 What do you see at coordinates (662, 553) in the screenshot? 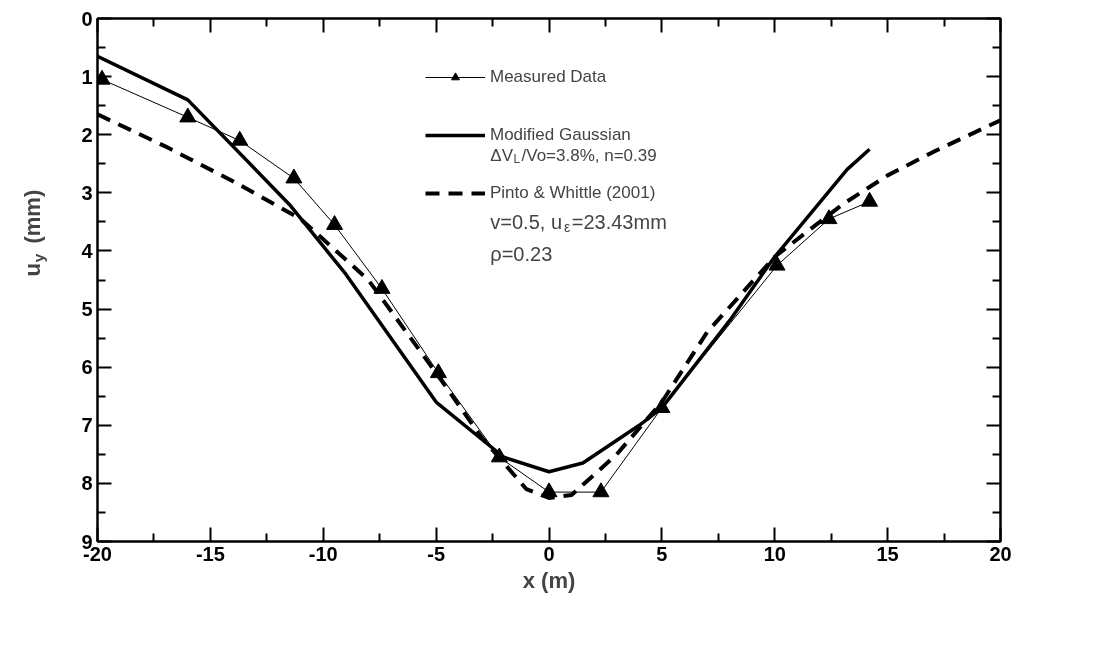
I see `x-tick-label: 5` at bounding box center [662, 553].